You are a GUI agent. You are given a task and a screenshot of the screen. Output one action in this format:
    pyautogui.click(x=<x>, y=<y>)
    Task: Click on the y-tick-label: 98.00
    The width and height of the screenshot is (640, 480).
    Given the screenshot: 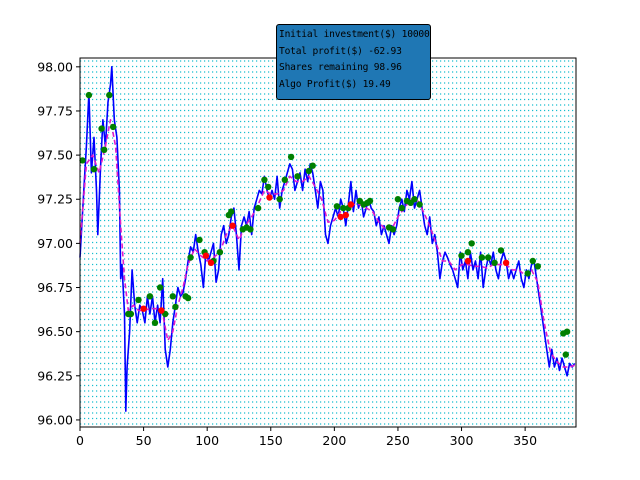 What is the action you would take?
    pyautogui.click(x=55, y=66)
    